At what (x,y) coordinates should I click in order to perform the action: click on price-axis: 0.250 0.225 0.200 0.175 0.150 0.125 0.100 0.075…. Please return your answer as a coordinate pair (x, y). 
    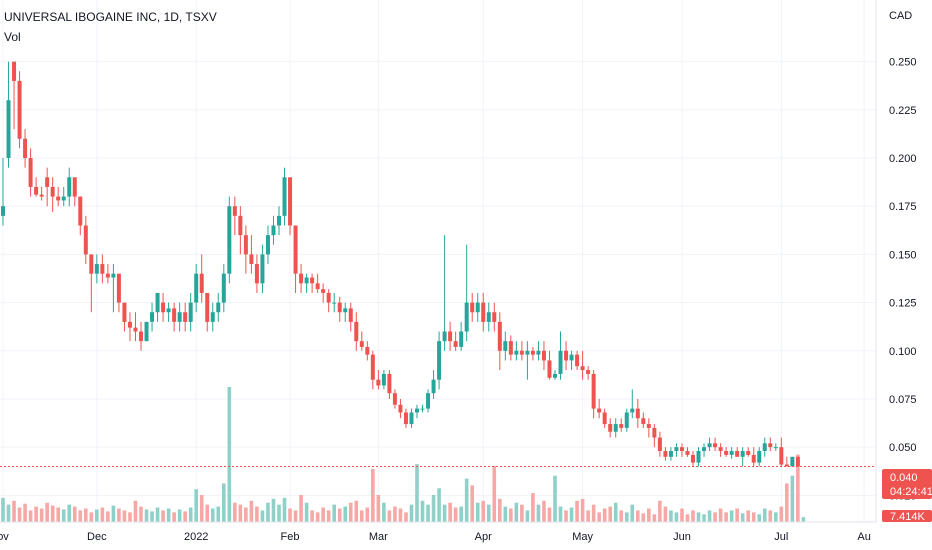
    Looking at the image, I should click on (903, 280).